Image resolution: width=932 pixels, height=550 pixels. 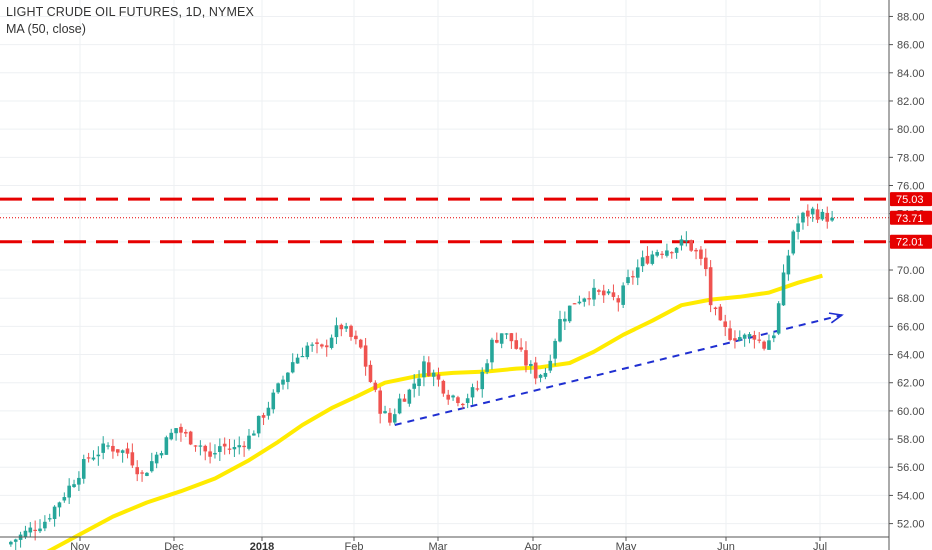 I want to click on x-tick-label: May, so click(x=626, y=545).